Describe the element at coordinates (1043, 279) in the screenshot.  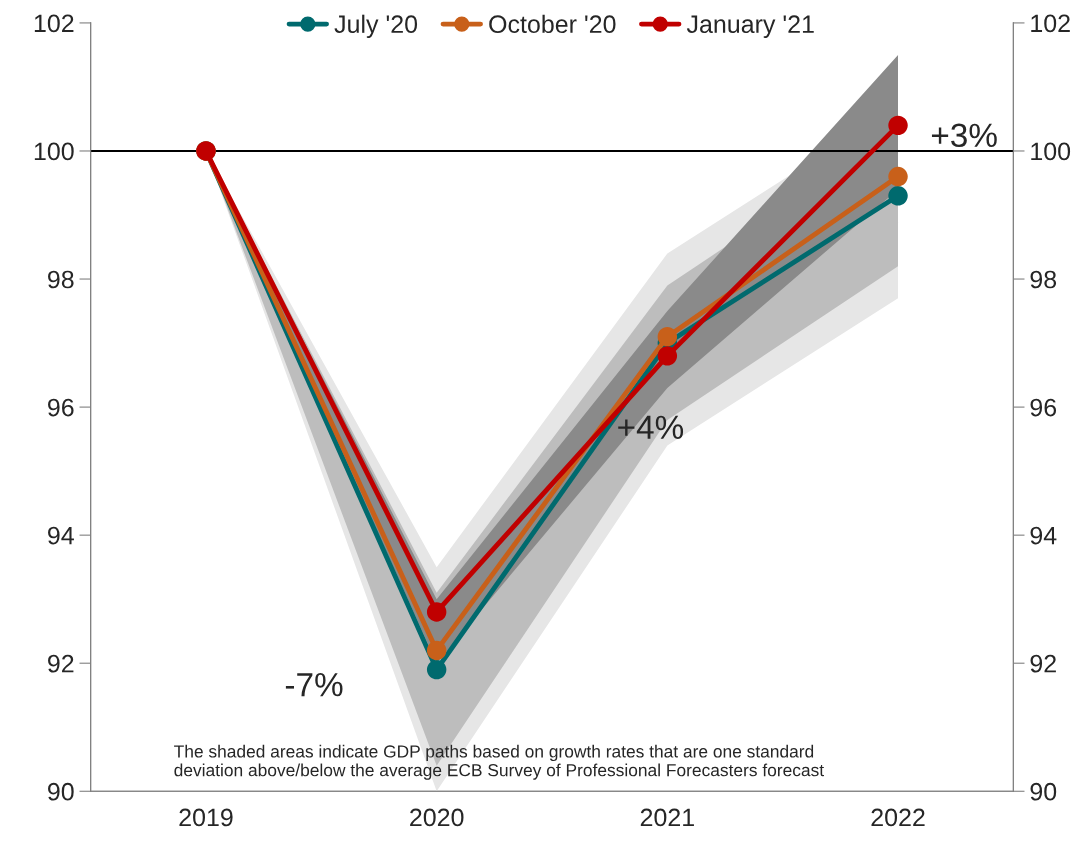
I see `y2-tick-label: 98` at that location.